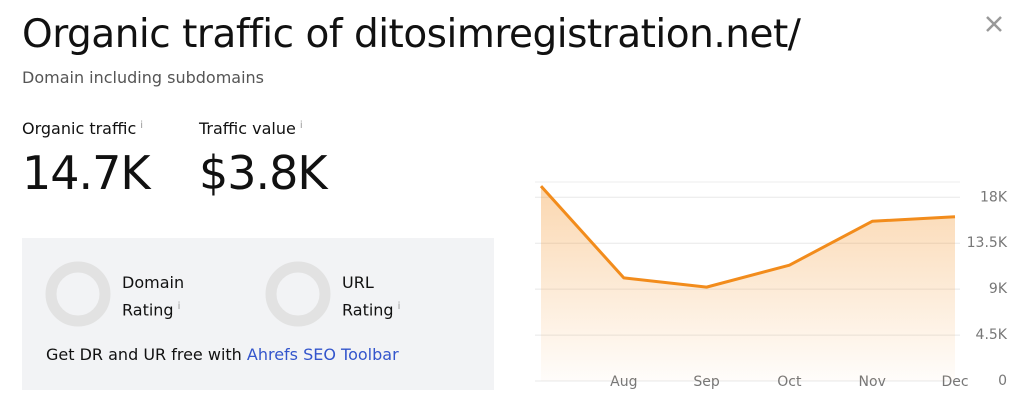 This screenshot has height=415, width=1032. Describe the element at coordinates (998, 289) in the screenshot. I see `y-tick-label: 9K` at that location.